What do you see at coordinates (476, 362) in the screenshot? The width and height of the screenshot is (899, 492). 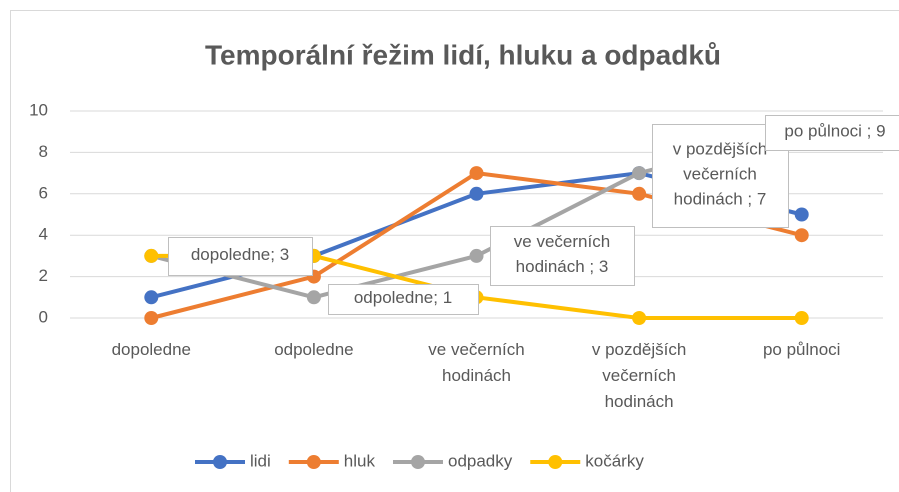 I see `x-tick-label: ve večerních hodinách` at bounding box center [476, 362].